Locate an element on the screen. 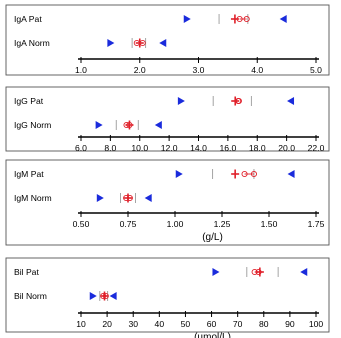  x-tick-label: 100 is located at coordinates (316, 324).